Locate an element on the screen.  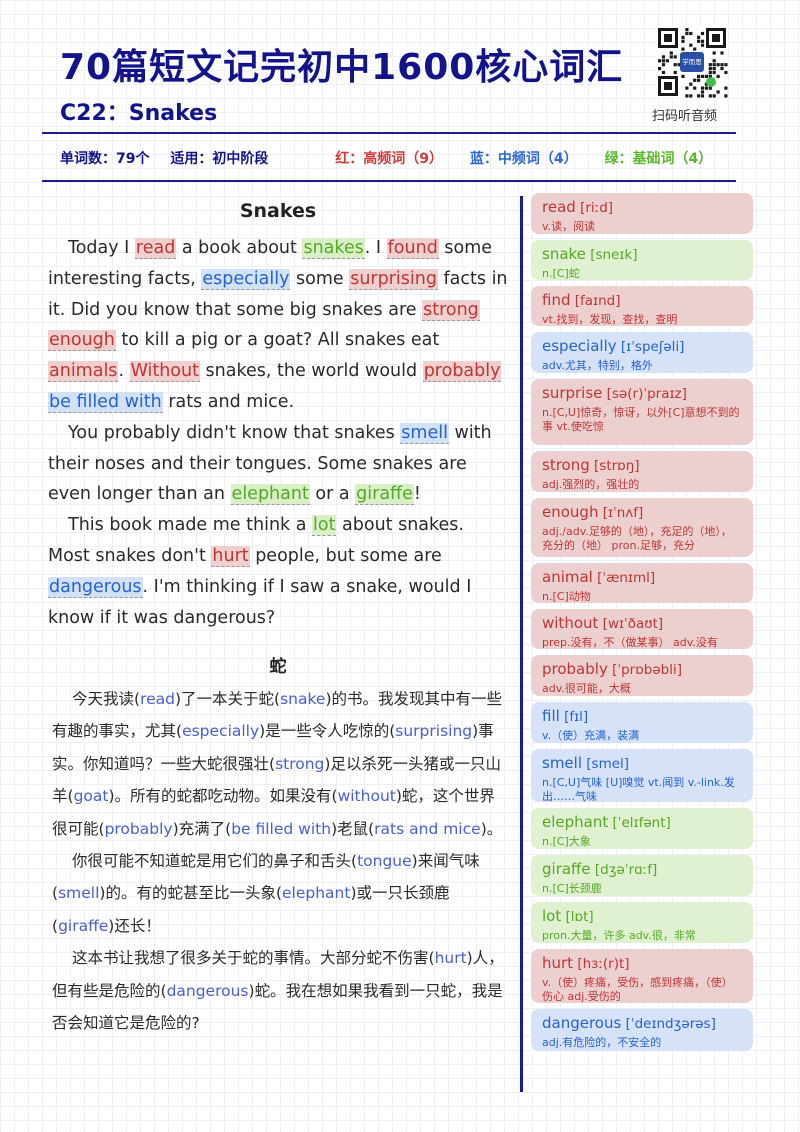
page-title: 70篇短文记完初中1600核心词汇 is located at coordinates (342, 67).